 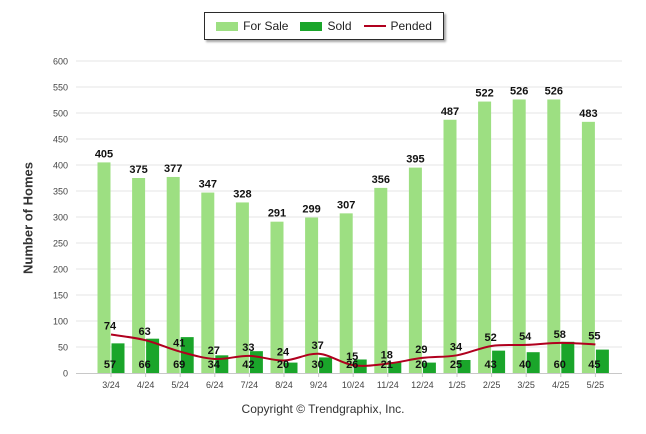 What do you see at coordinates (594, 336) in the screenshot?
I see `data-label-pended: 55` at bounding box center [594, 336].